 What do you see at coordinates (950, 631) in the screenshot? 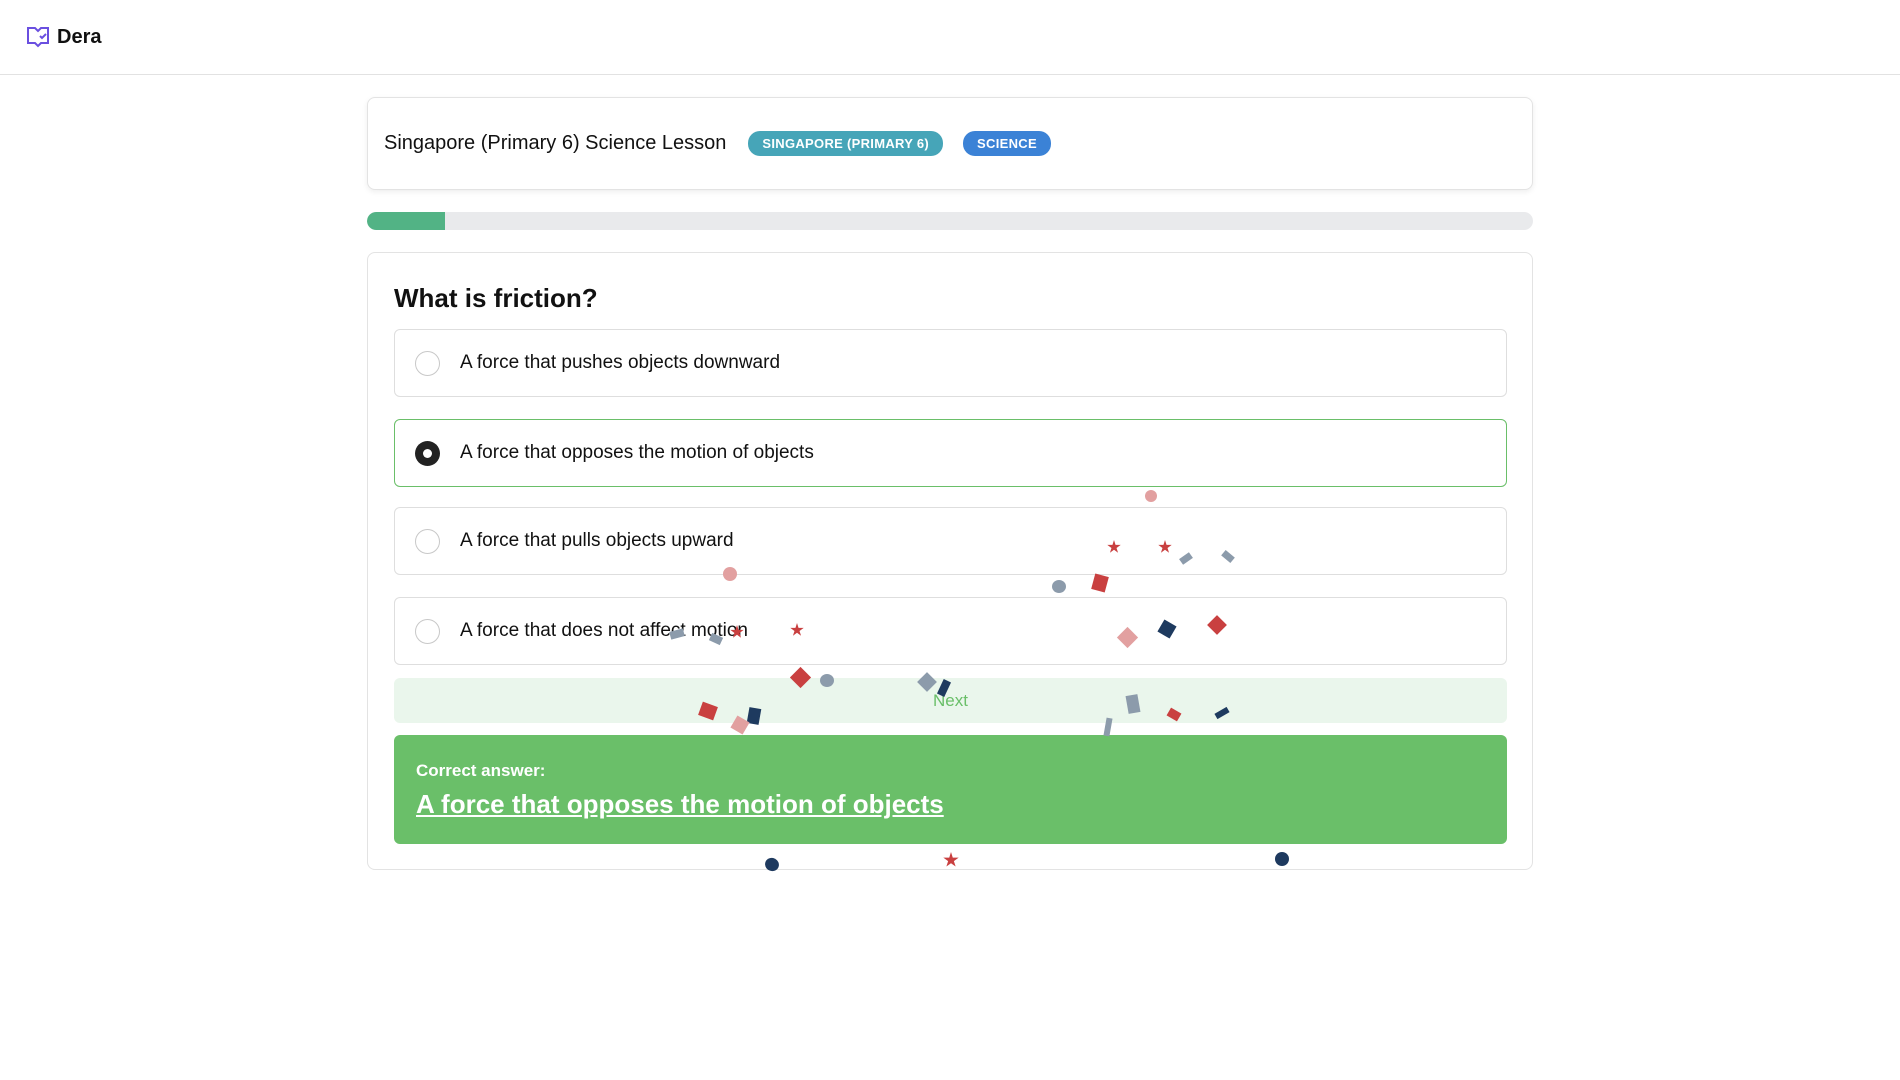
I see `option-4: A force that does not affect motion` at bounding box center [950, 631].